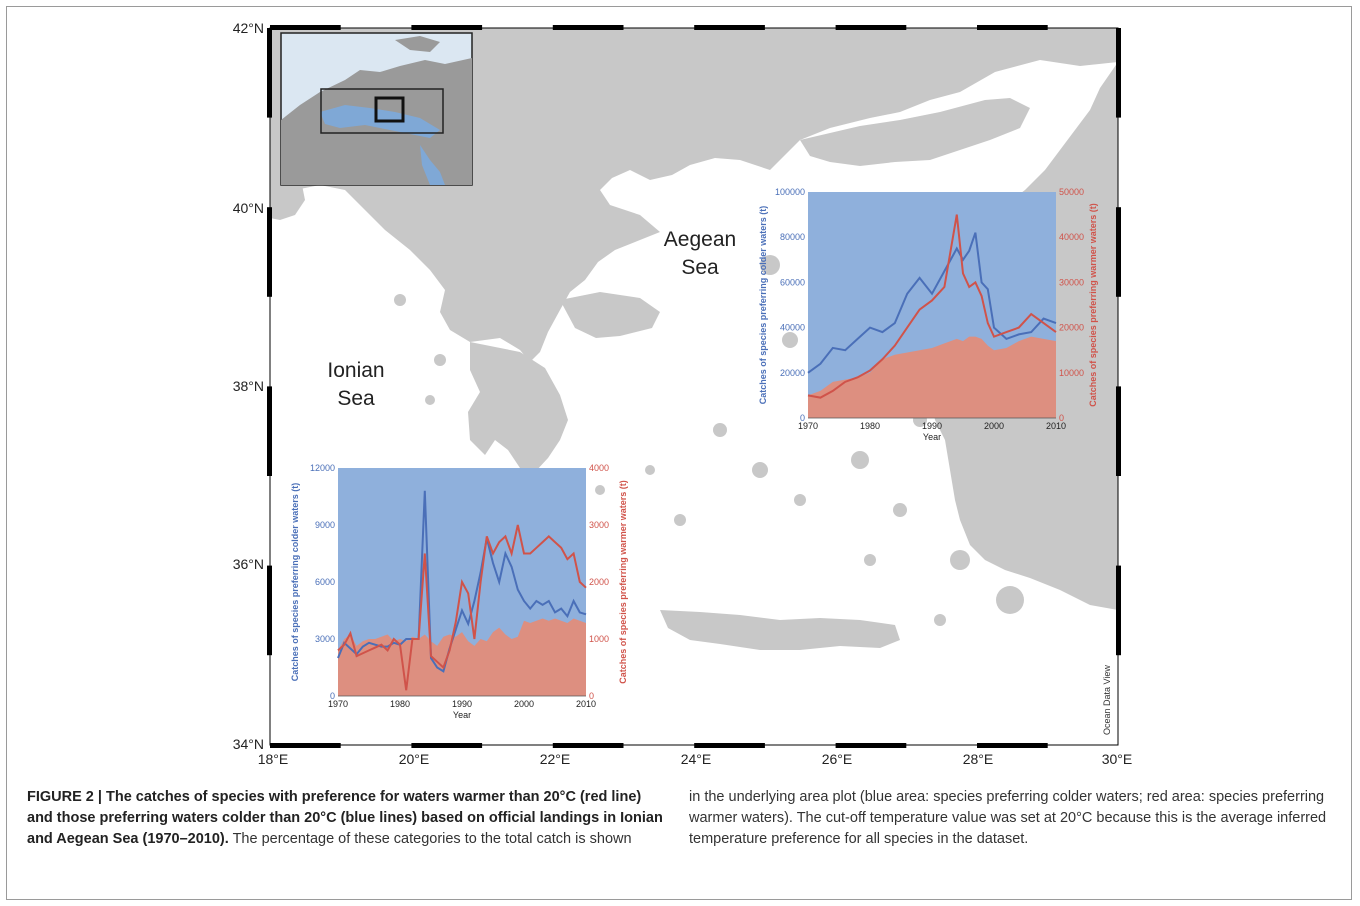 This screenshot has width=1360, height=906. I want to click on y-tick-label: 40000, so click(792, 328).